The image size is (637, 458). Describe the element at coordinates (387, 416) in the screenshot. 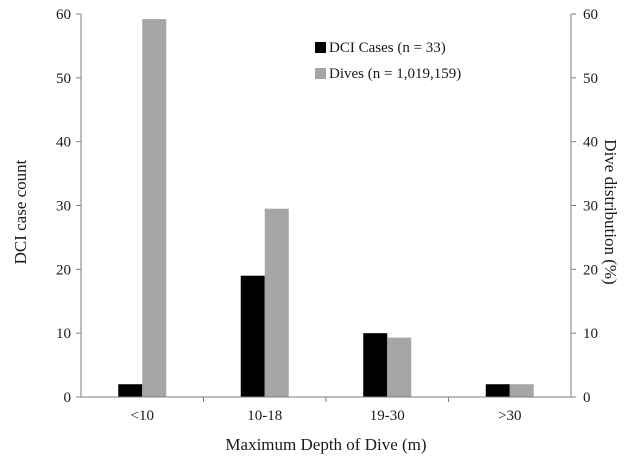

I see `x-tick-label: 19-30` at that location.